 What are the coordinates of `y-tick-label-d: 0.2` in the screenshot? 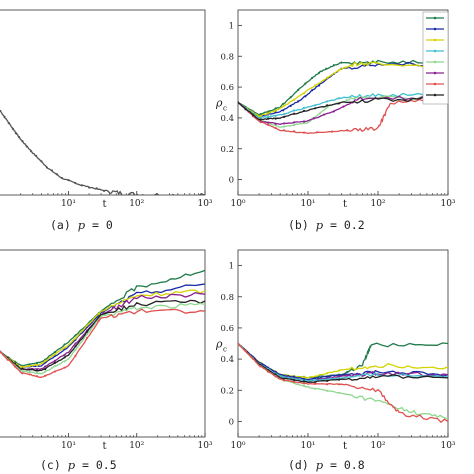 It's located at (227, 391).